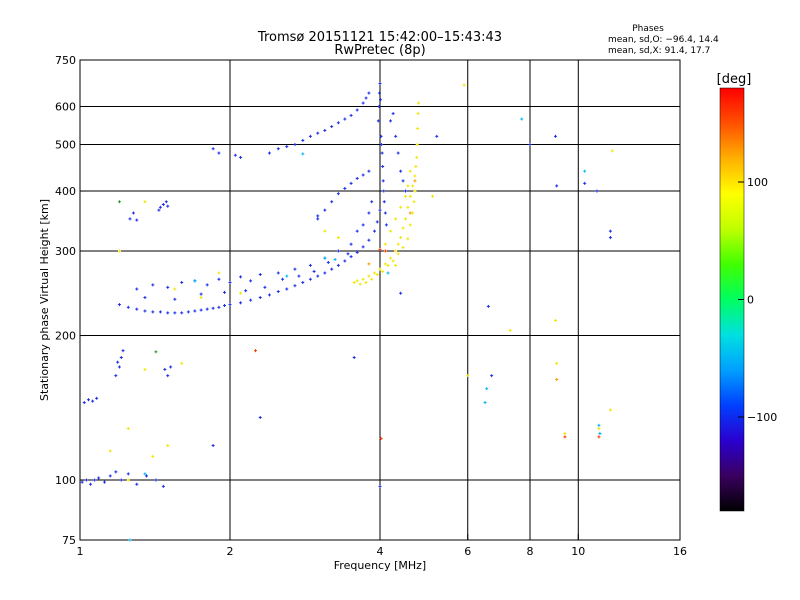 This screenshot has width=800, height=600. Describe the element at coordinates (65, 145) in the screenshot. I see `y-tick-label: 500` at that location.